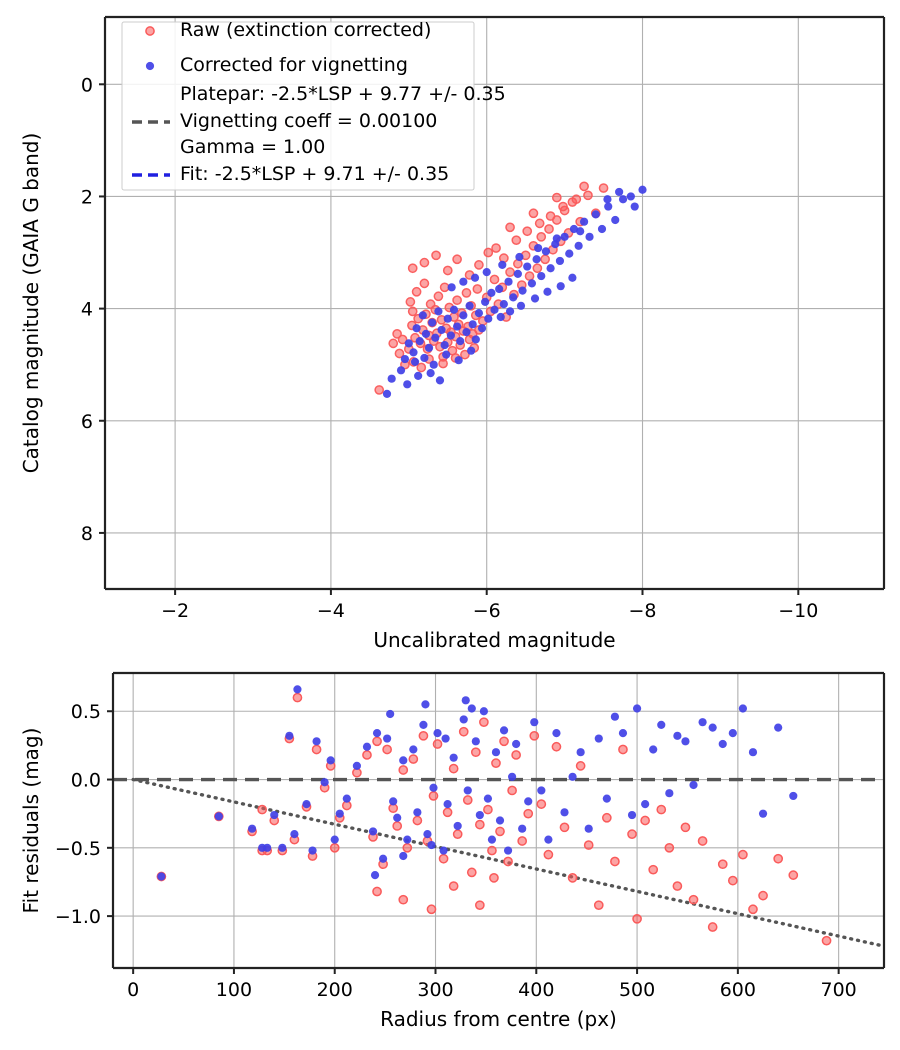 This screenshot has height=1050, width=900. I want to click on panel2-xaxis-label: Radius from centre (px), so click(498, 1019).